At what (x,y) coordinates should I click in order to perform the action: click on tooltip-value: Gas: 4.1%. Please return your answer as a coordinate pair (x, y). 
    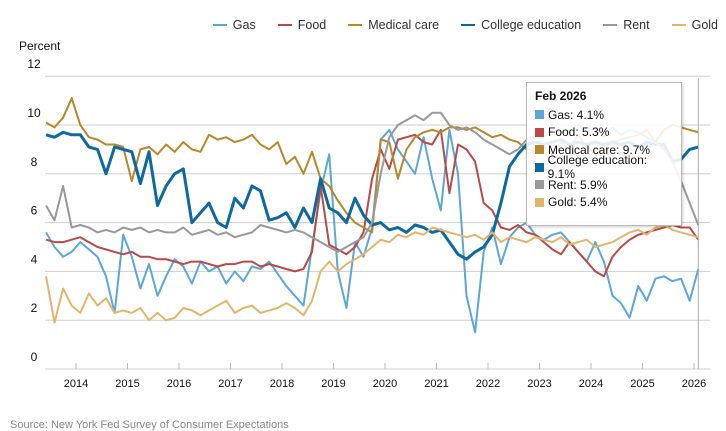
    Looking at the image, I should click on (576, 114).